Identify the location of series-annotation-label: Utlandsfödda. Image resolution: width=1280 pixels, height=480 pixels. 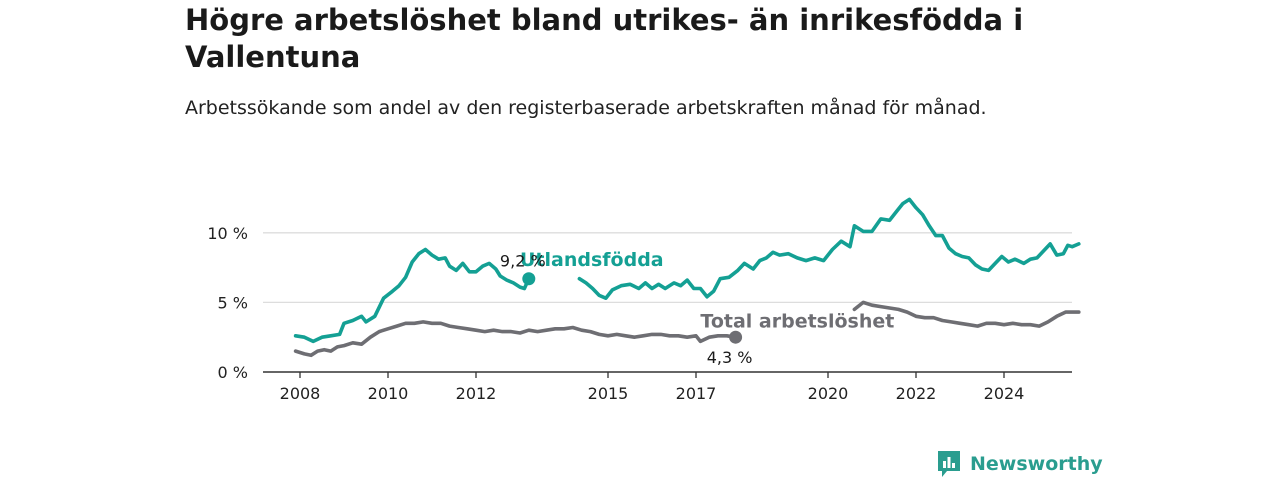
(592, 260).